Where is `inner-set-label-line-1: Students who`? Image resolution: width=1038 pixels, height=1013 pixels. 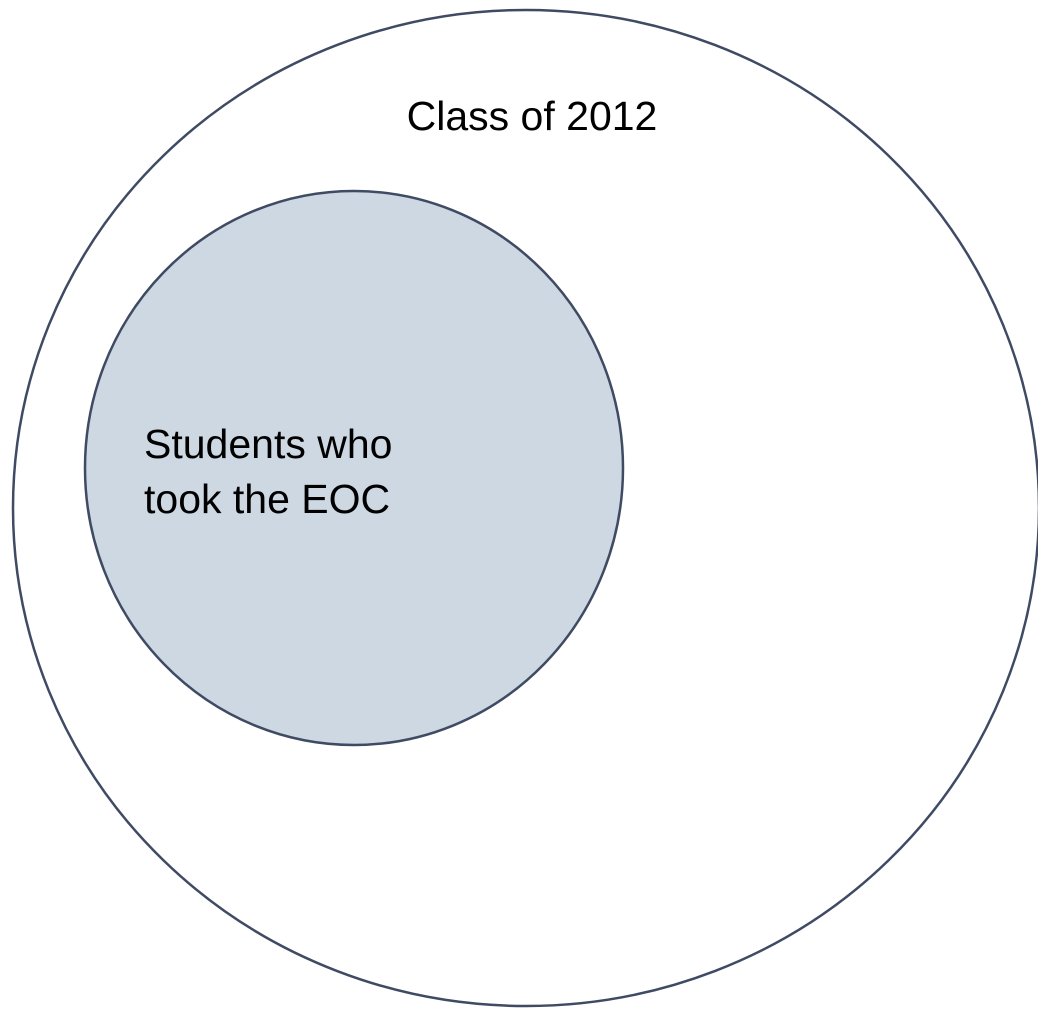 inner-set-label-line-1: Students who is located at coordinates (268, 444).